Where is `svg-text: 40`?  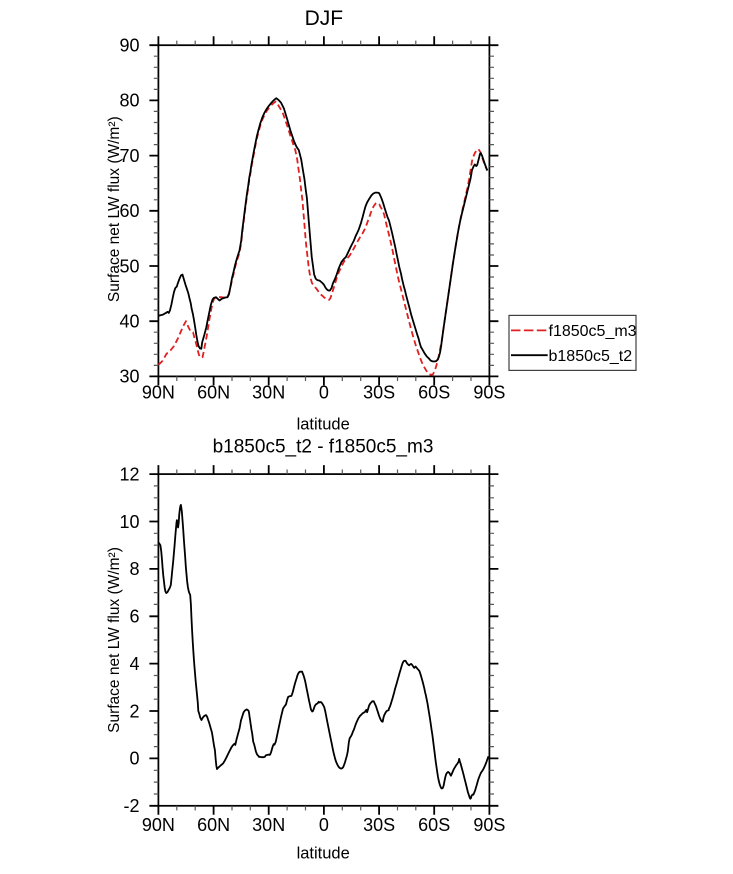 svg-text: 40 is located at coordinates (129, 322).